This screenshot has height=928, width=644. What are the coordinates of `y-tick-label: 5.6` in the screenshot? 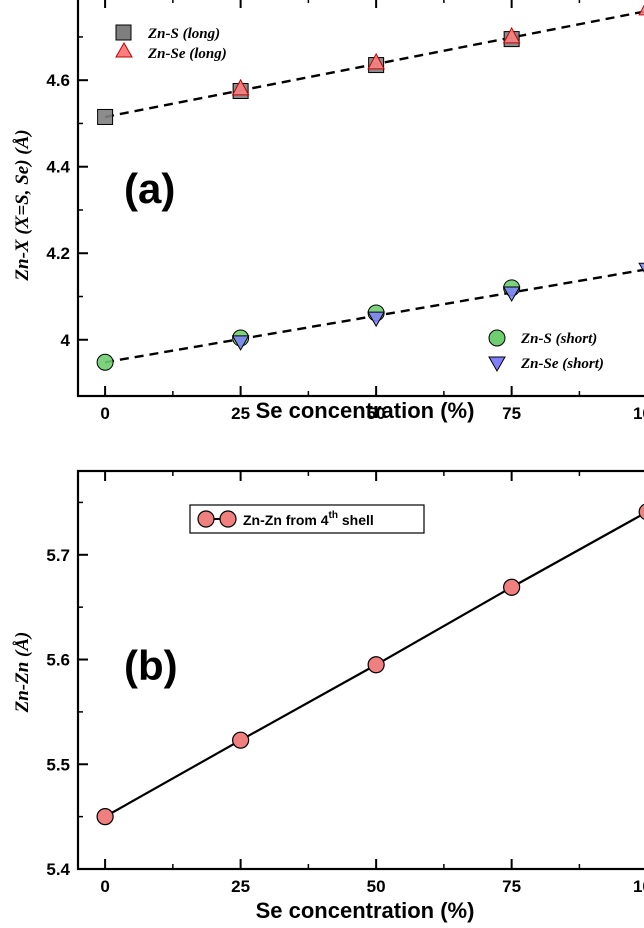 It's located at (58, 660).